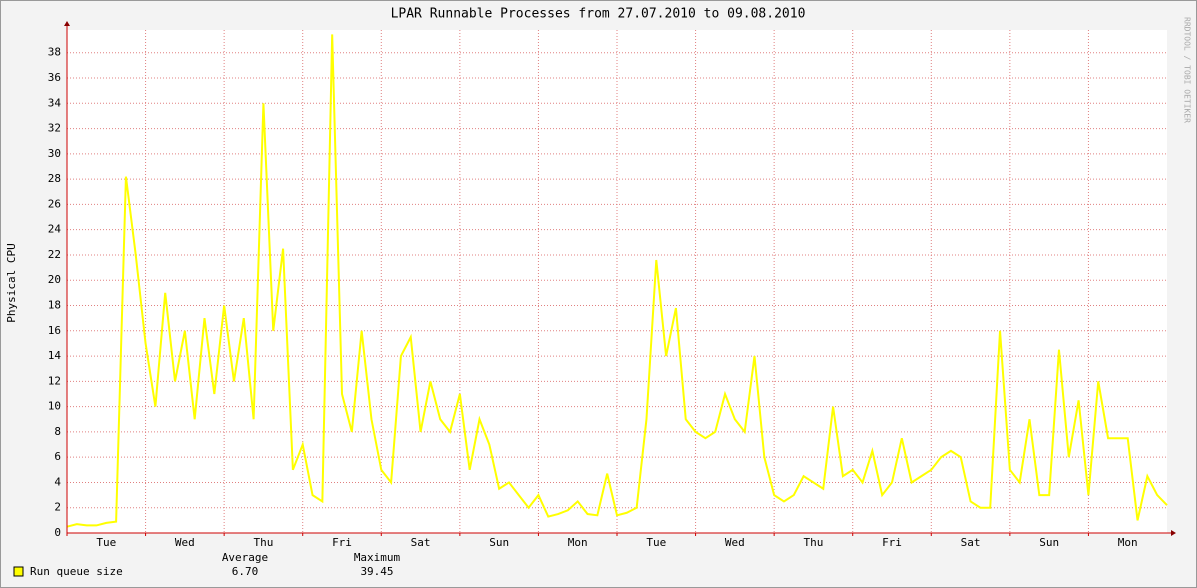  I want to click on y-tick-label: 24, so click(55, 229).